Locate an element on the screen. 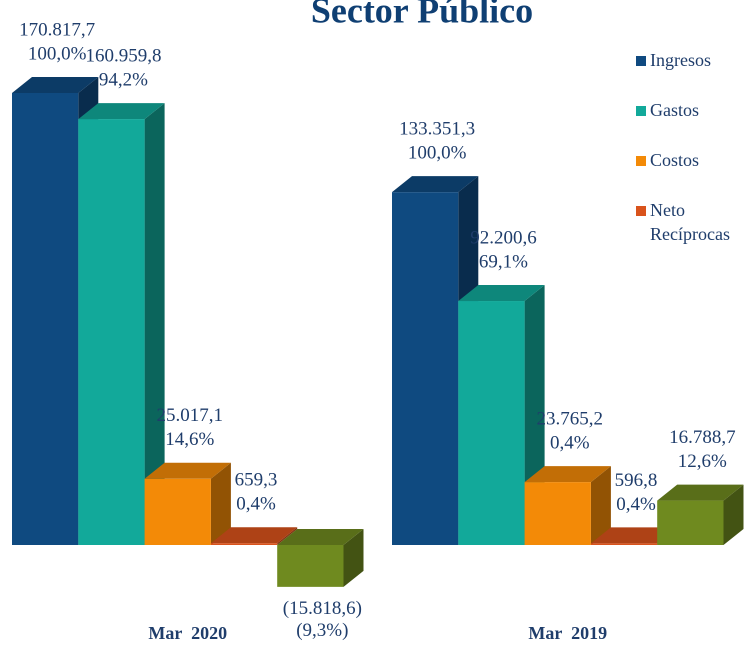 This screenshot has width=753, height=647. percent-label: 14,6% is located at coordinates (189, 439).